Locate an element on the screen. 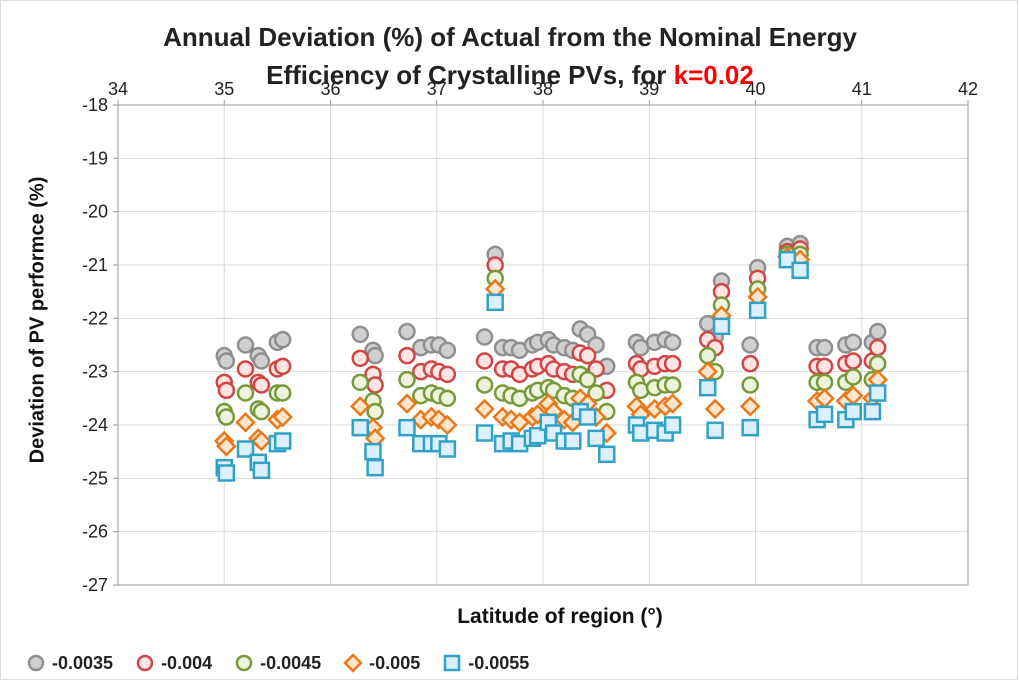 Image resolution: width=1020 pixels, height=682 pixels. y-tick-label: -18 is located at coordinates (95, 105).